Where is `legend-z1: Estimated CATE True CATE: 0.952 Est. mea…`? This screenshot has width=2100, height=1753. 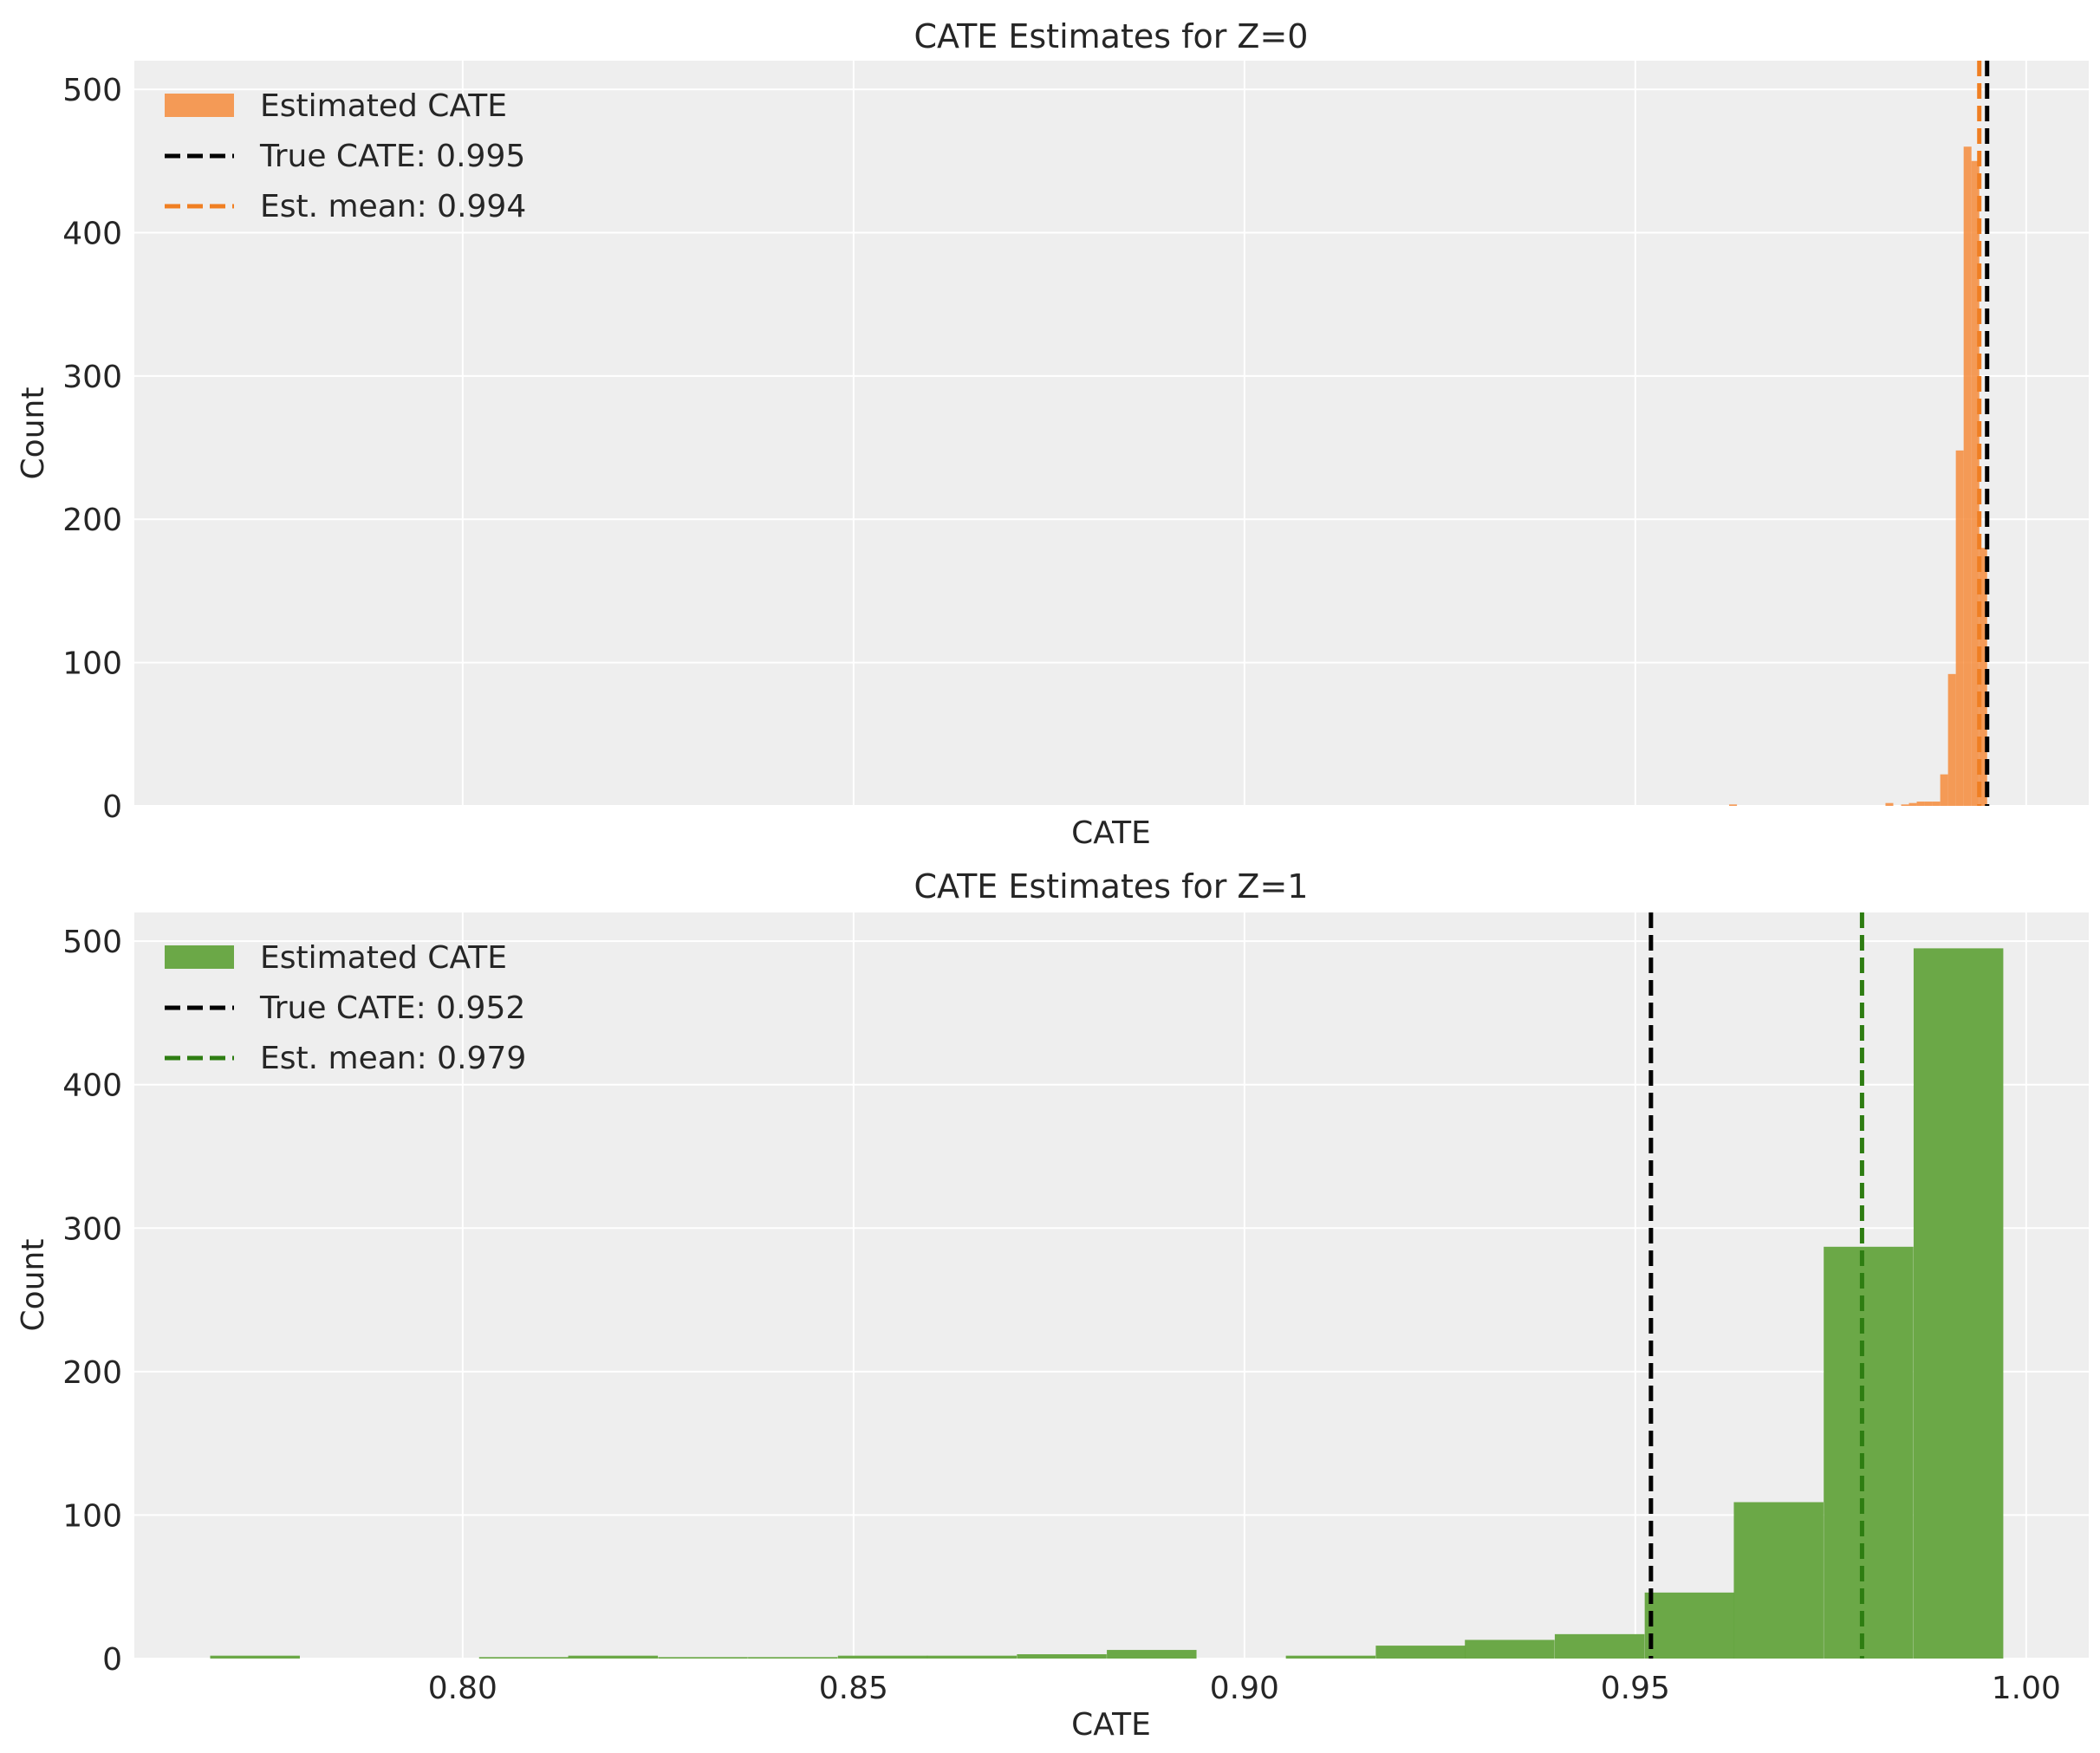
legend-z1: Estimated CATE True CATE: 0.952 Est. mea… is located at coordinates (345, 1008).